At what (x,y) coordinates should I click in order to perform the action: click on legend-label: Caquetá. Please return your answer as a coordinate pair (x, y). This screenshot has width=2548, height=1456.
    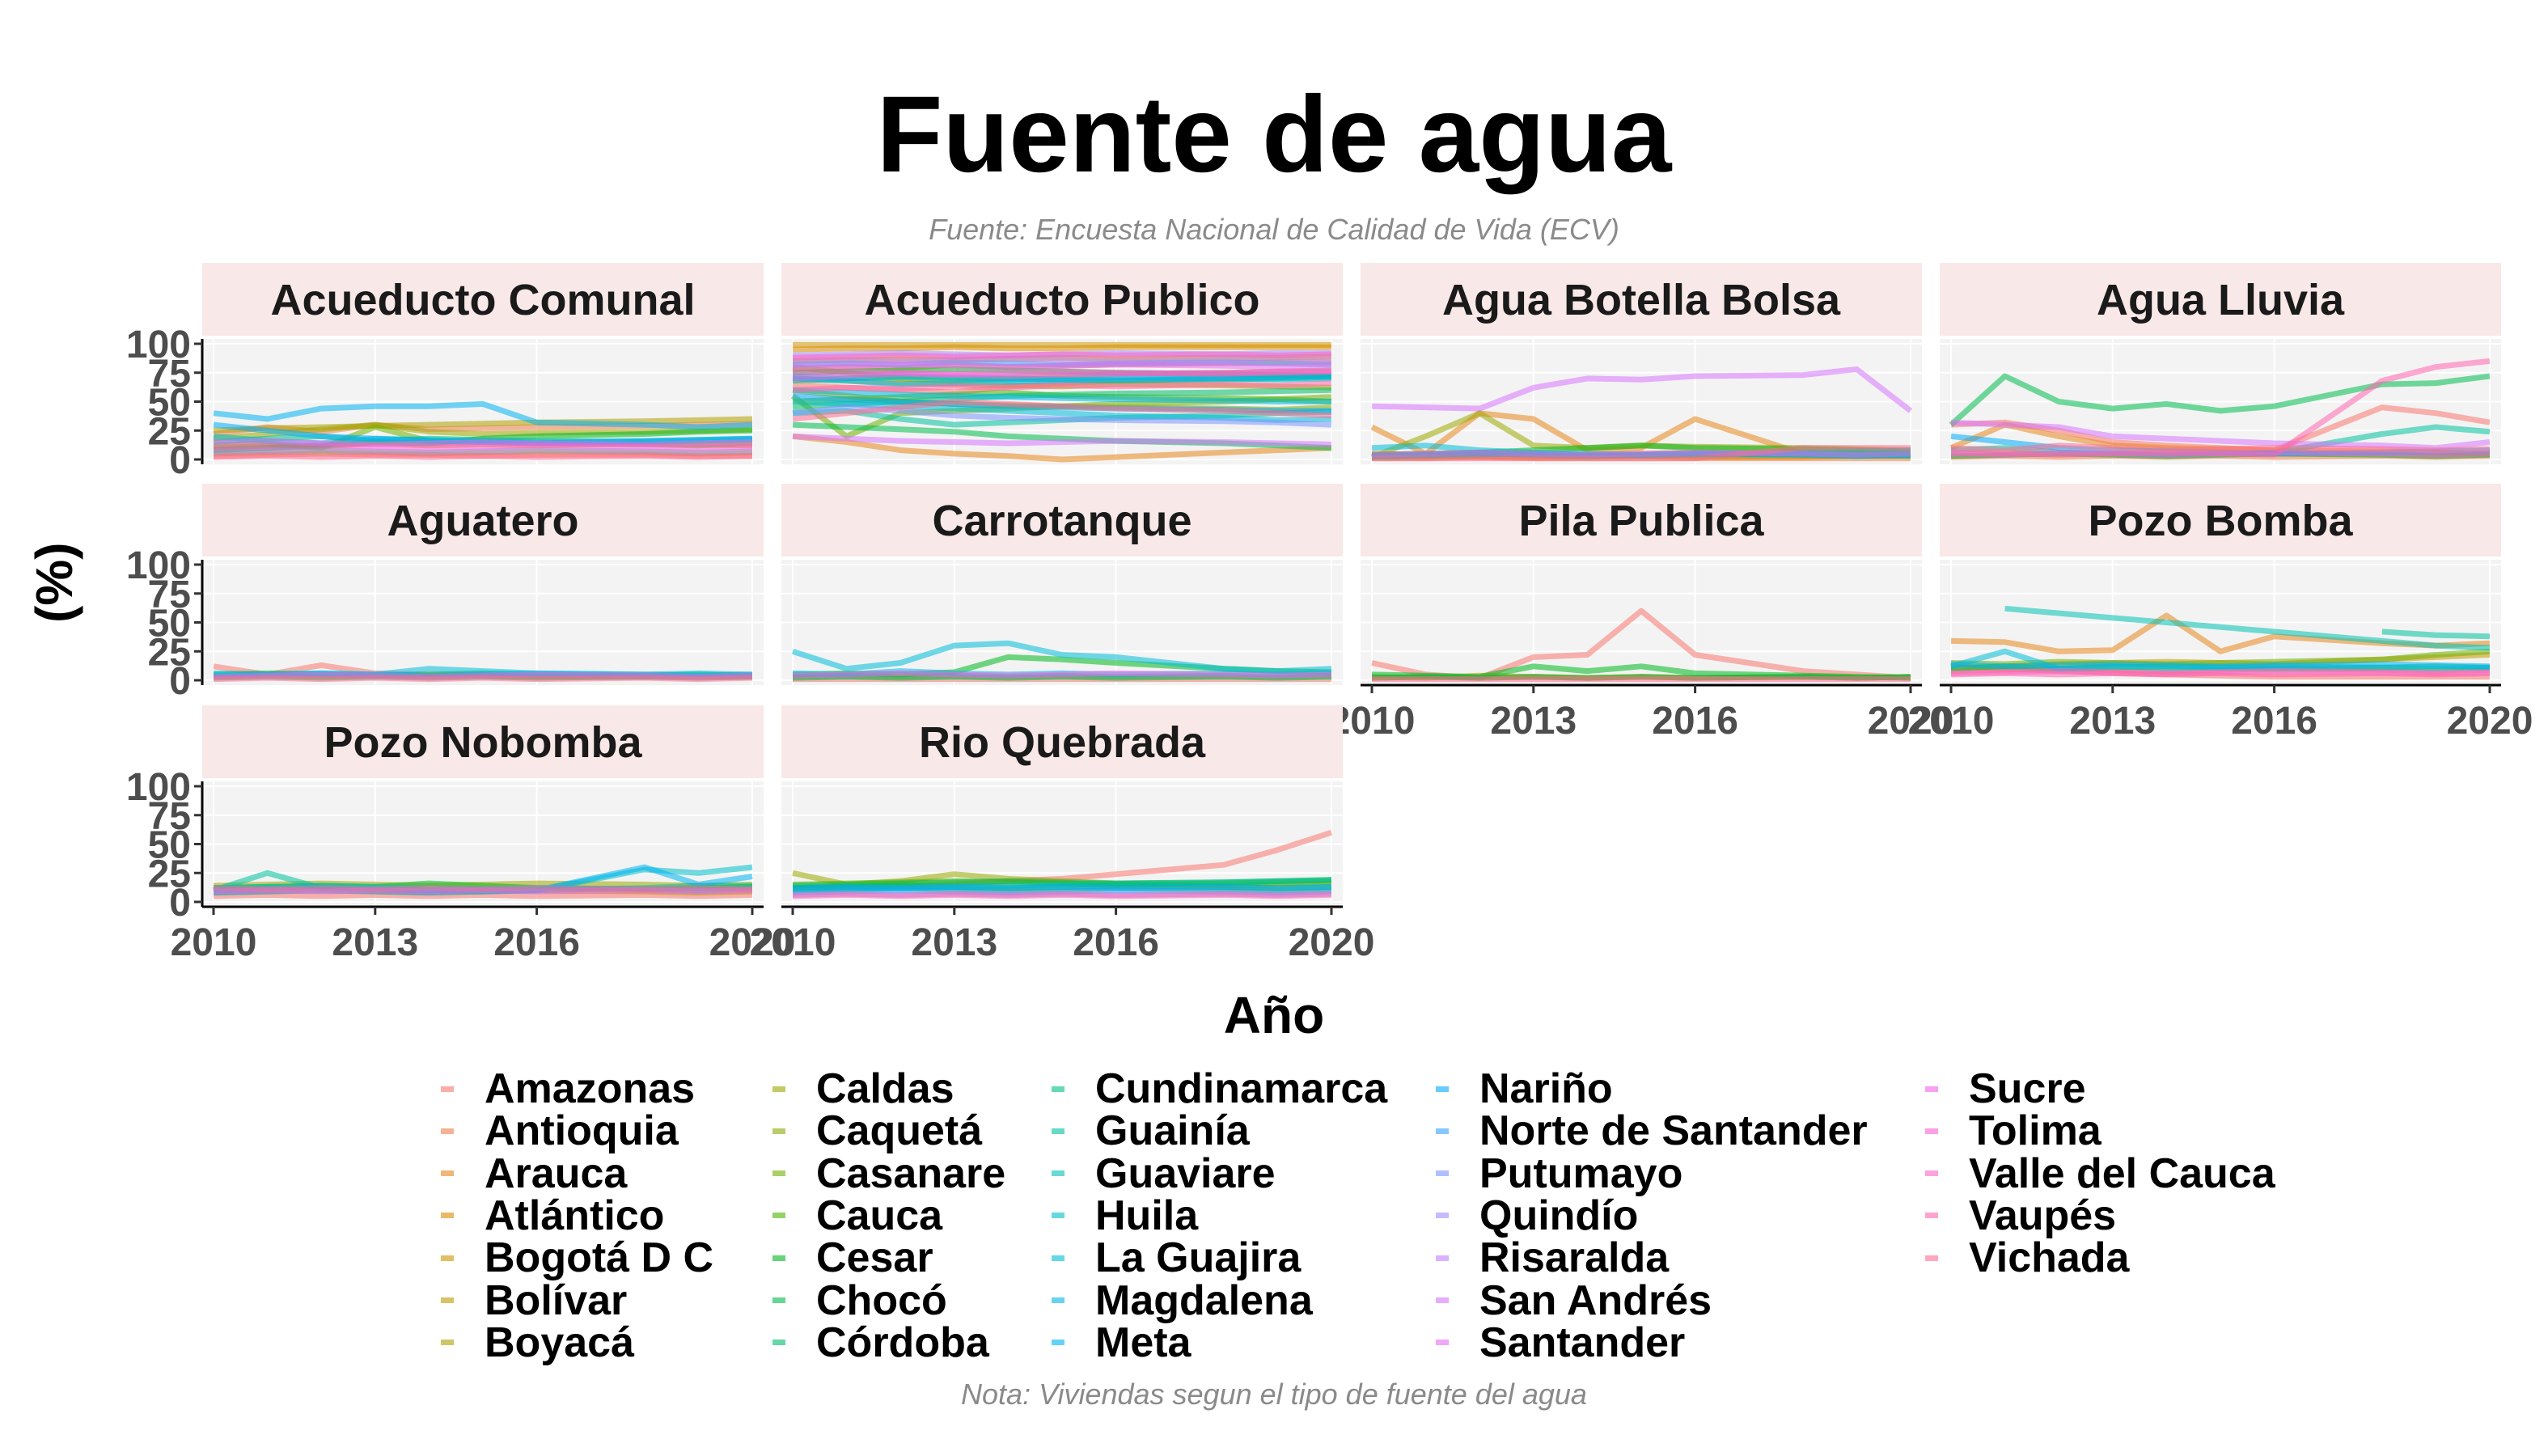
    Looking at the image, I should click on (899, 1131).